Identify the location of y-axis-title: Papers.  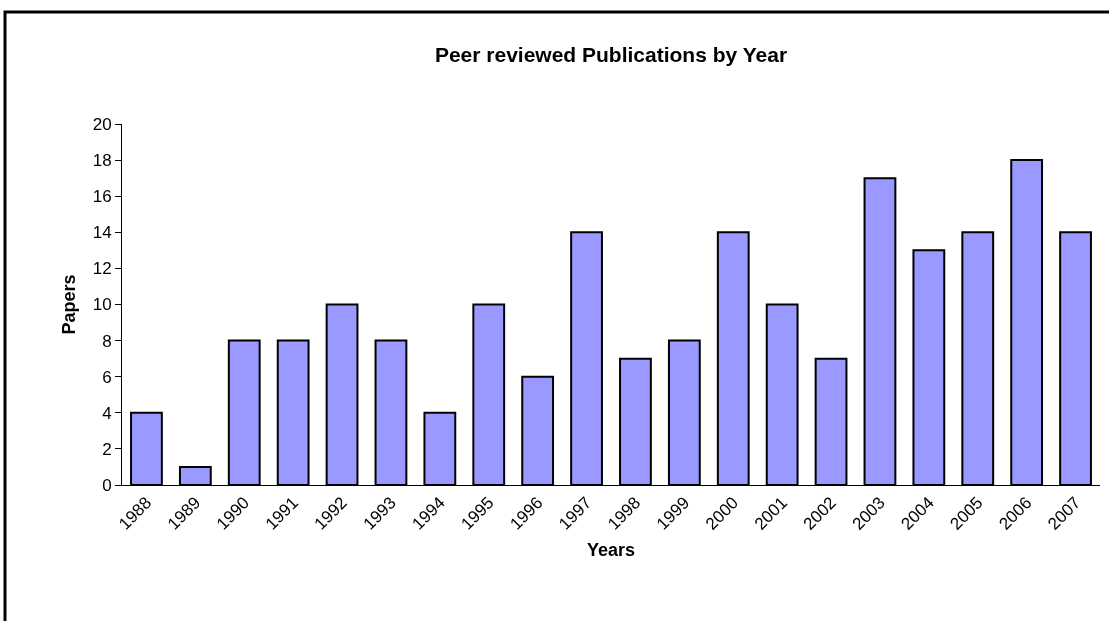
(68, 304).